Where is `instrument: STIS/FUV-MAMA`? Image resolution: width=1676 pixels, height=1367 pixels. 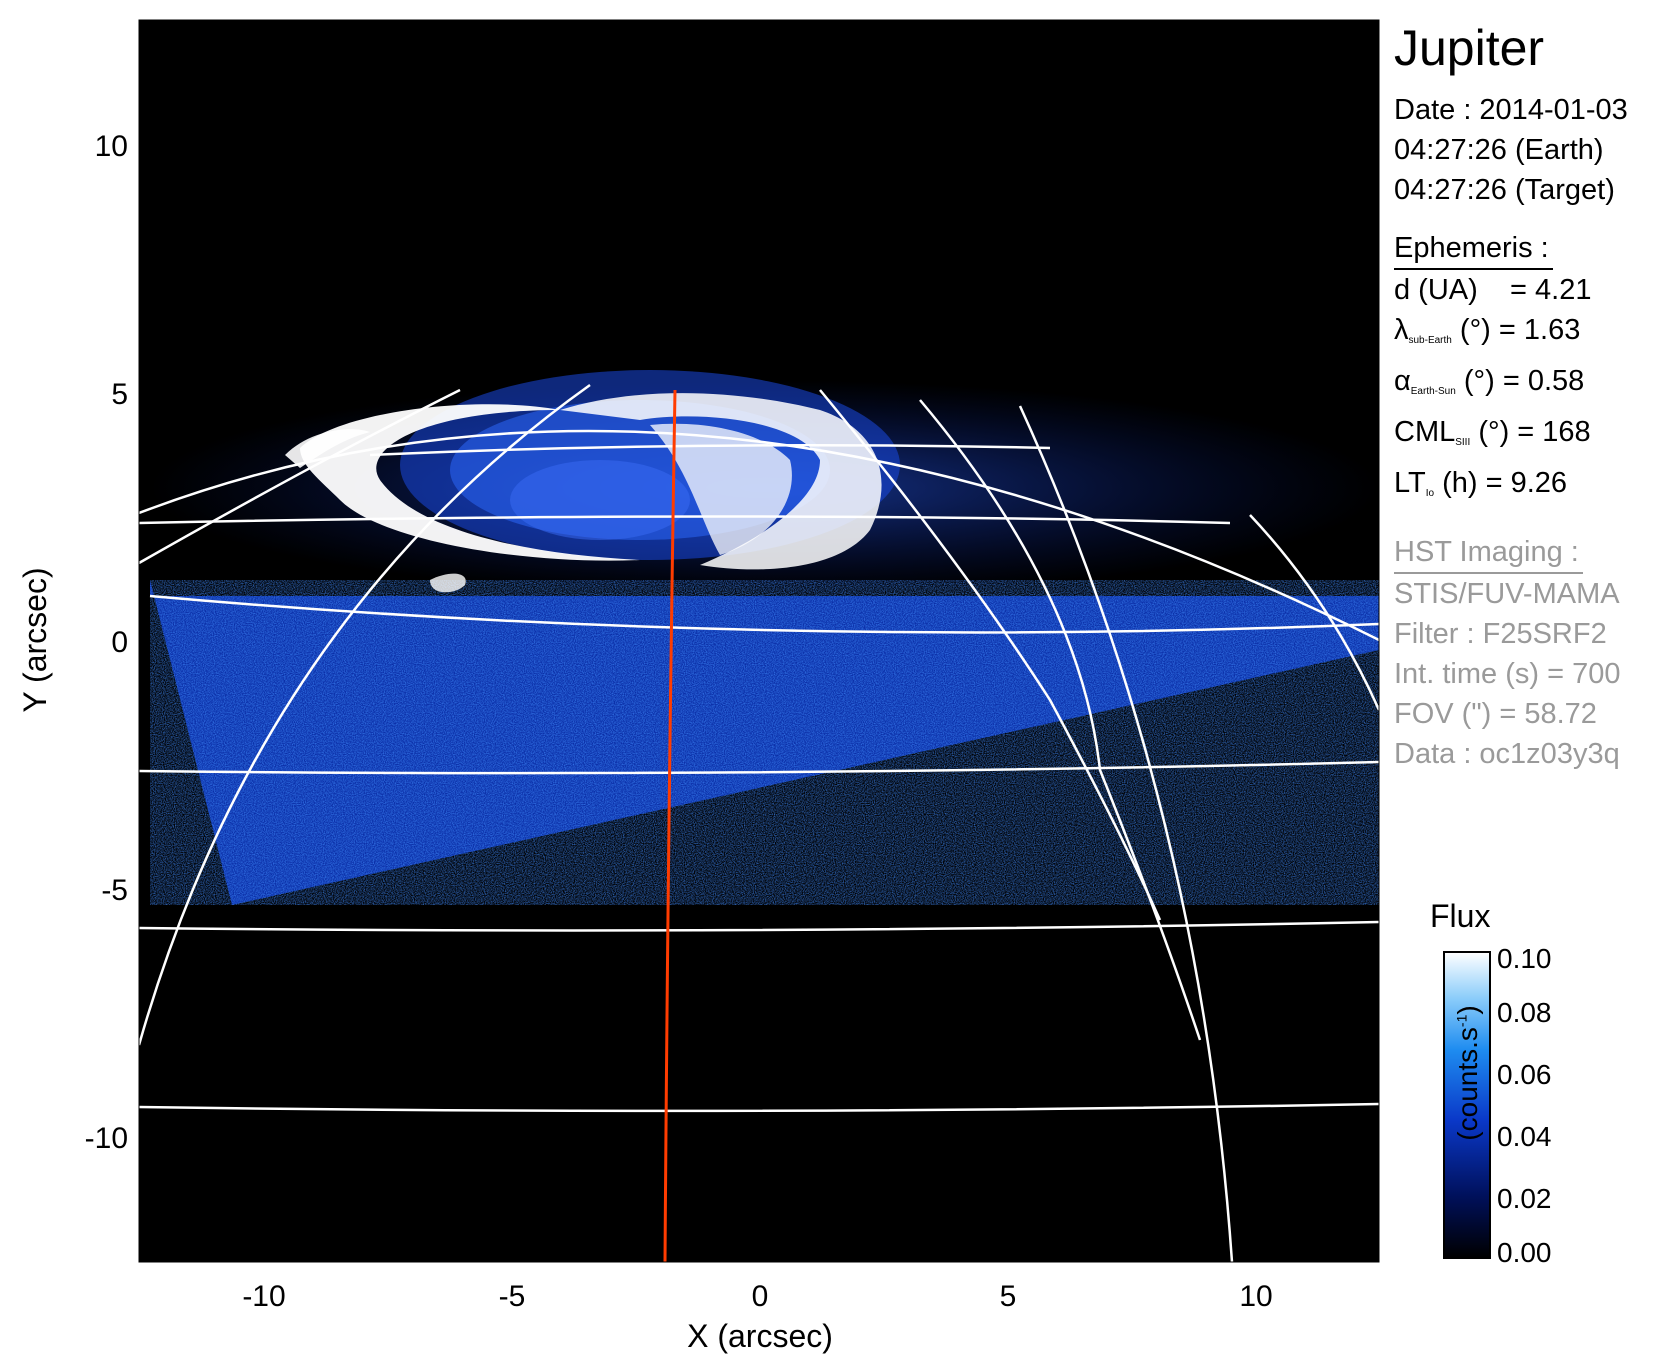
instrument: STIS/FUV-MAMA is located at coordinates (1507, 594).